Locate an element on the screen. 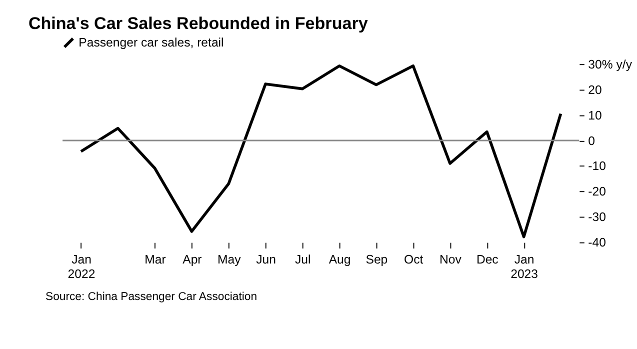 This screenshot has height=349, width=637. x-tick-label: Aug is located at coordinates (339, 259).